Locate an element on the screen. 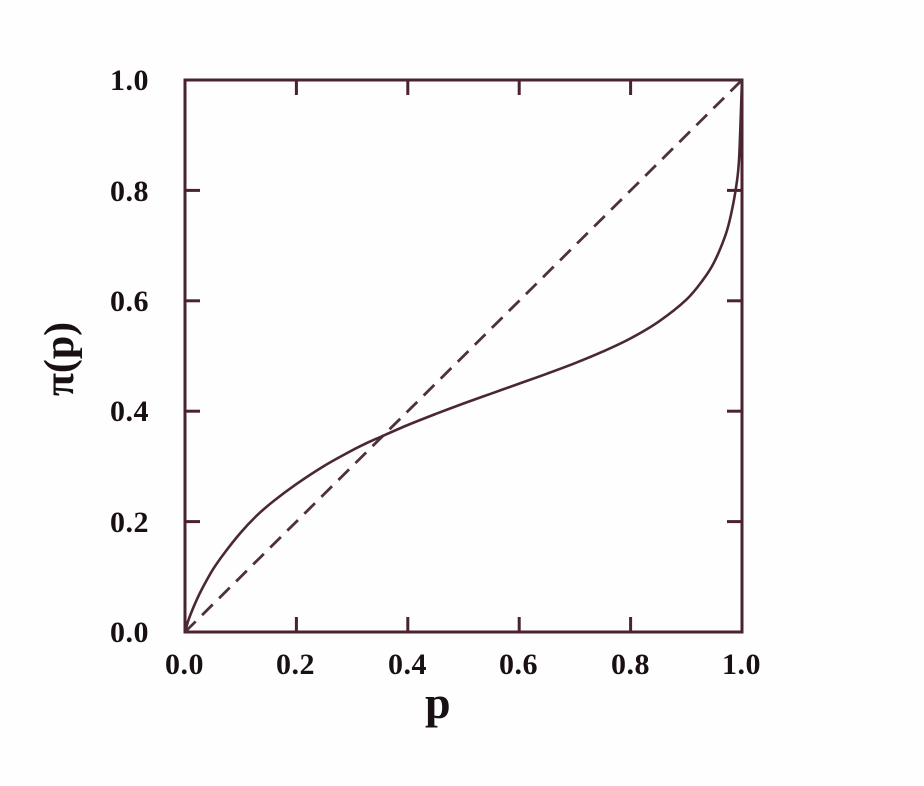 The width and height of the screenshot is (924, 786). y-axis-label: π(p) is located at coordinates (60, 359).